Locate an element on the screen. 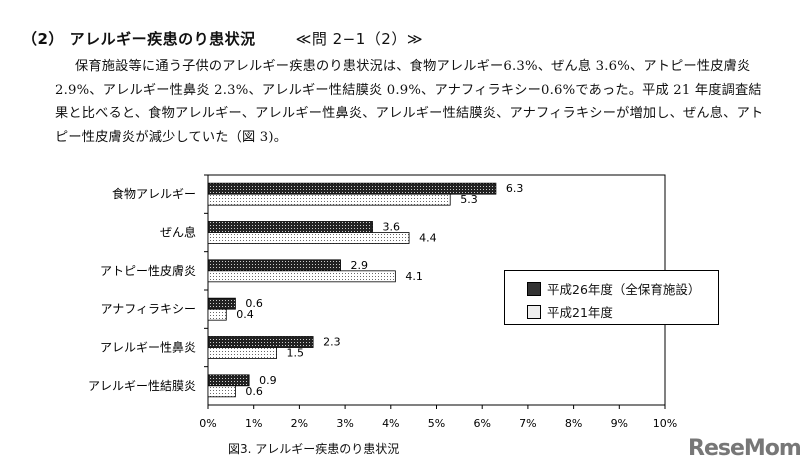  data-label: 5.3 is located at coordinates (469, 199).